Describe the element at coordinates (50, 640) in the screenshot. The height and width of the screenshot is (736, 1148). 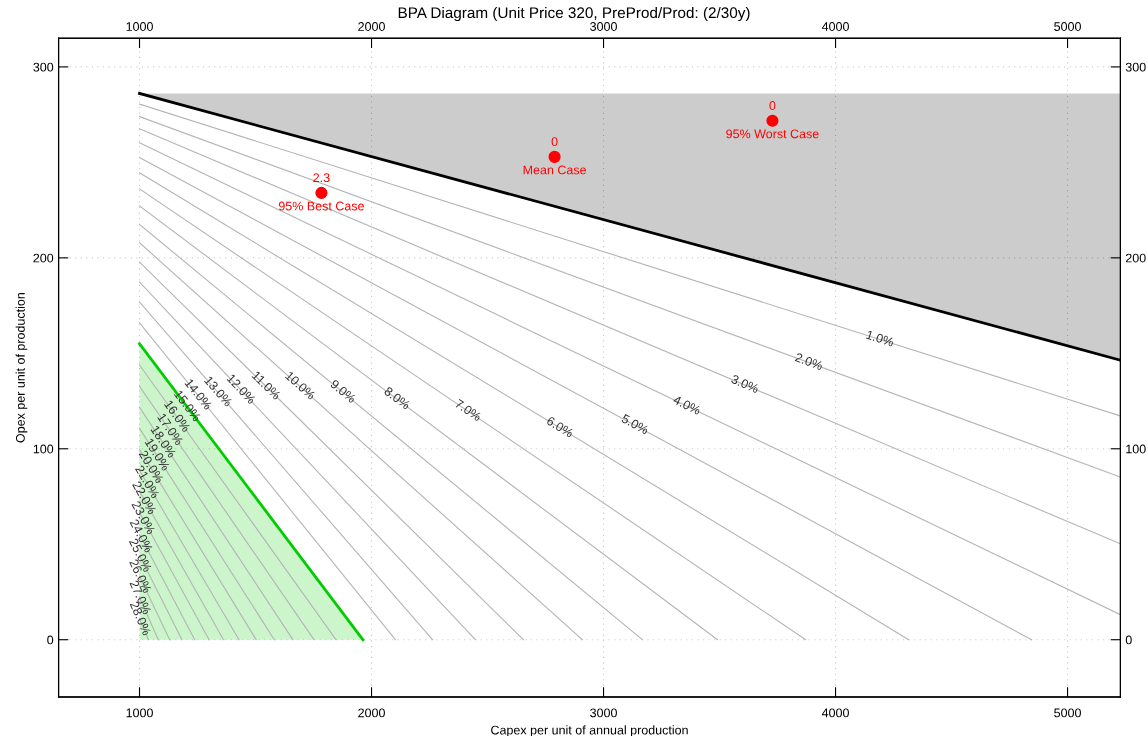
I see `y-tick-label: 0` at that location.